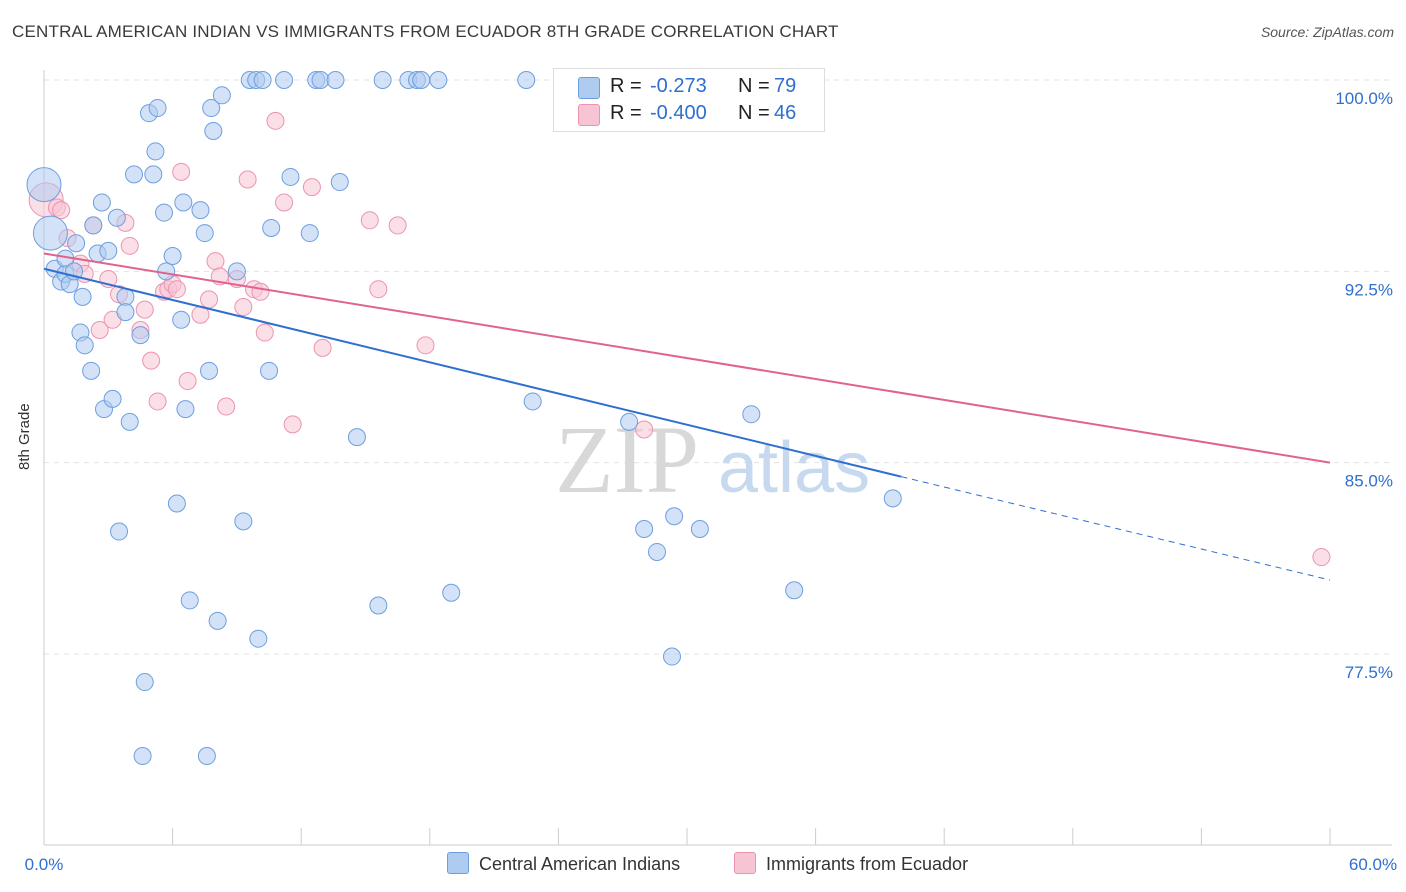  Describe the element at coordinates (867, 864) in the screenshot. I see `bottom-legend-label-ecuador: Immigrants from Ecuador` at that location.